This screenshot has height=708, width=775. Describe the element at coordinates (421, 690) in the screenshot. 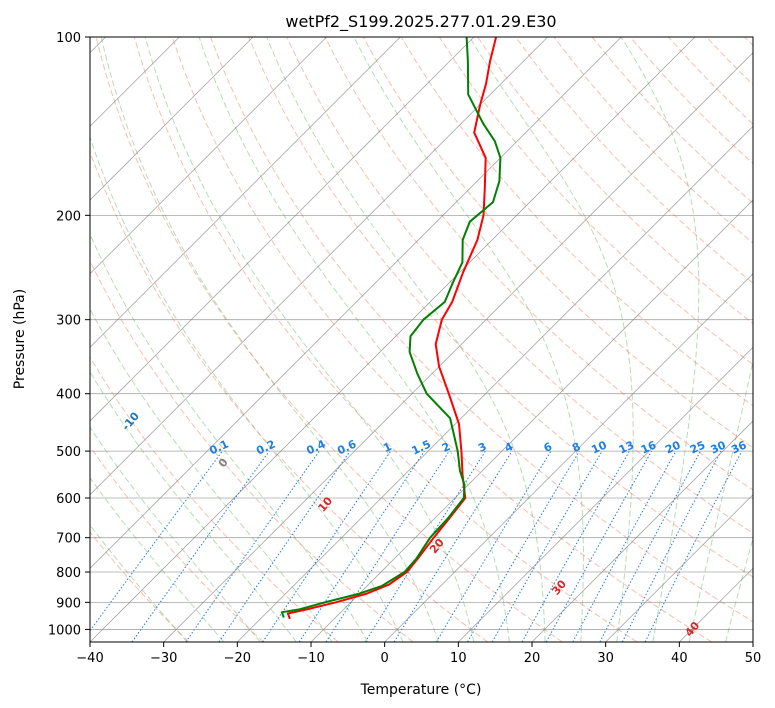

I see `x-axis-label: Temperature (°C)` at that location.